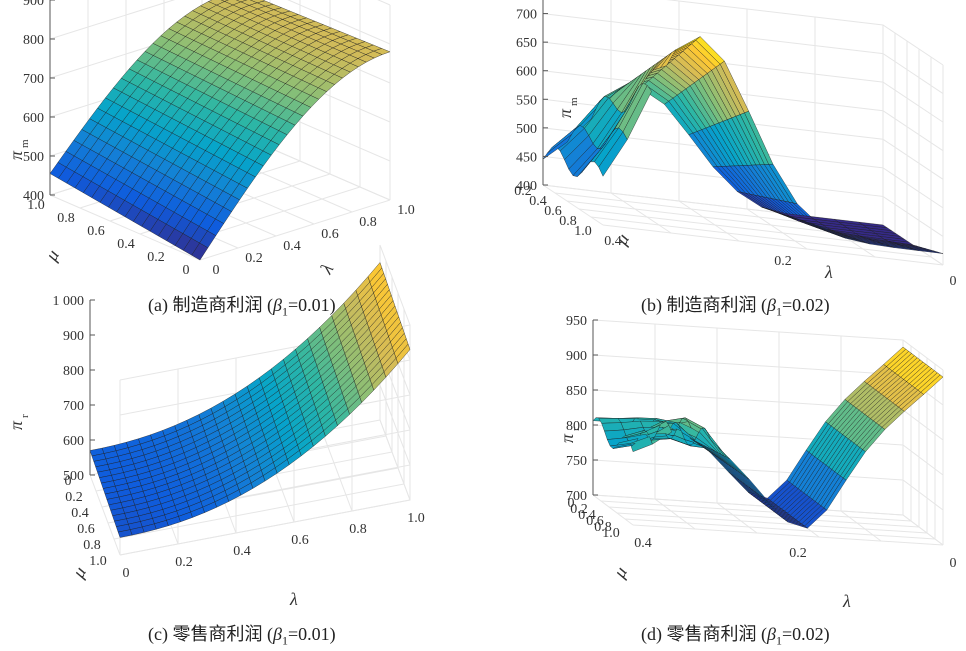 The width and height of the screenshot is (966, 651). I want to click on caption-b: (b) 制造商利润 (β1=0.02), so click(735, 307).